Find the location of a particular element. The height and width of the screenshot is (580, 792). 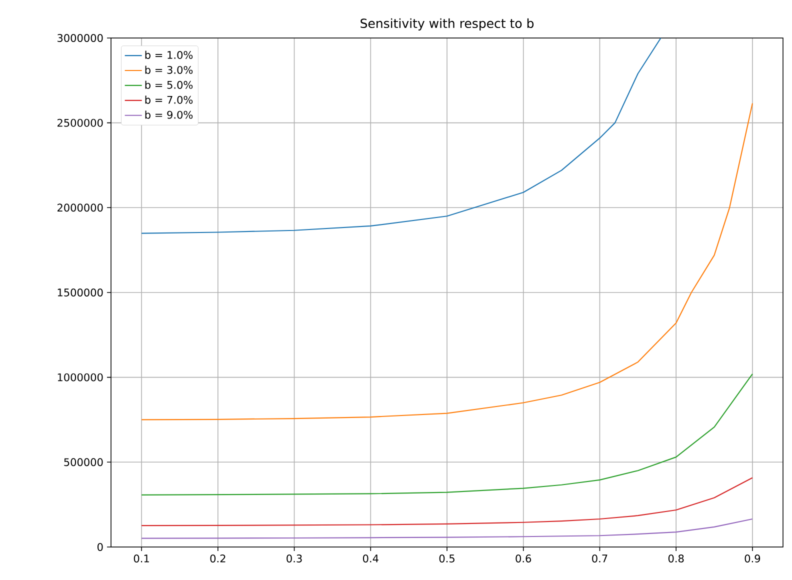

y-tick-label: 500000 is located at coordinates (83, 462).